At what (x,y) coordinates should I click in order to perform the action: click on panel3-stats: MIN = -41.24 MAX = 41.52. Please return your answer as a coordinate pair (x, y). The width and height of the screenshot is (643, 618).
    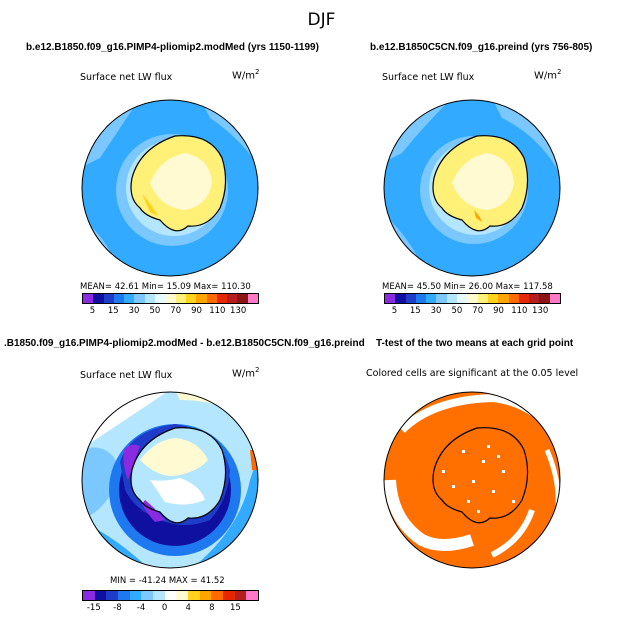
    Looking at the image, I should click on (167, 581).